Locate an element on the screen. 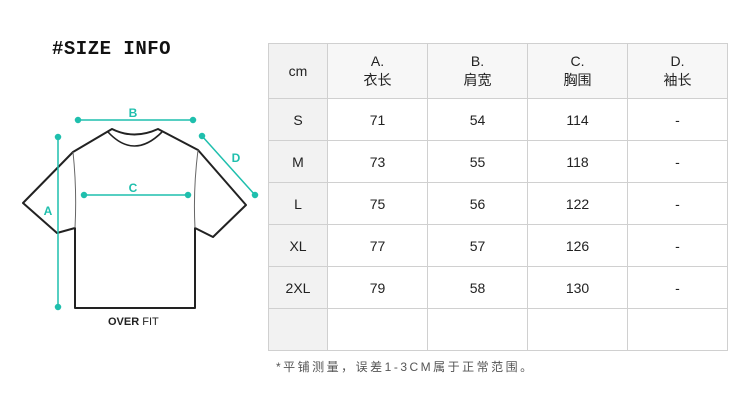  table-cell: 73 is located at coordinates (377, 161).